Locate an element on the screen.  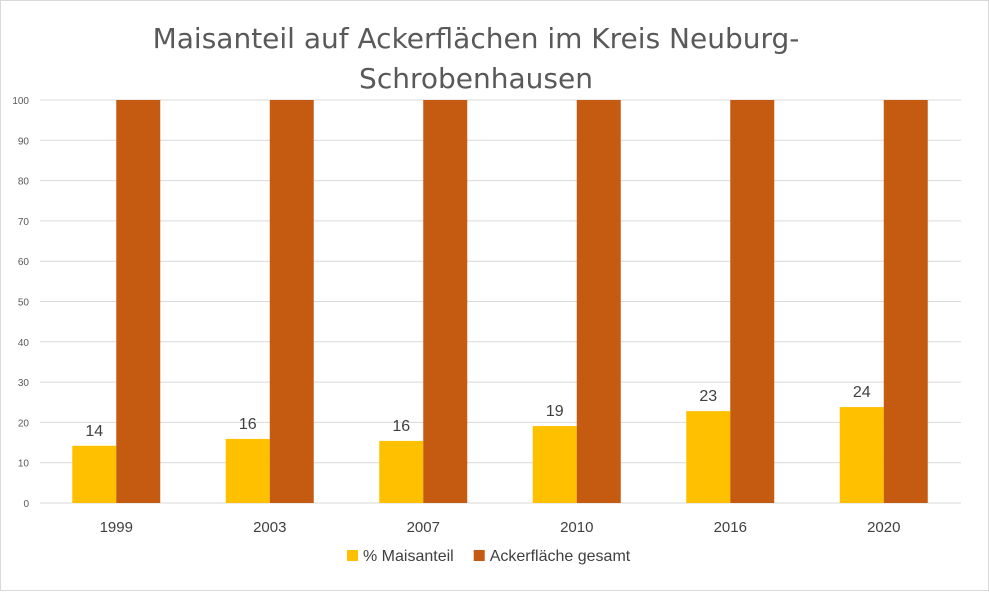
x-tick-label: 2016 is located at coordinates (730, 527).